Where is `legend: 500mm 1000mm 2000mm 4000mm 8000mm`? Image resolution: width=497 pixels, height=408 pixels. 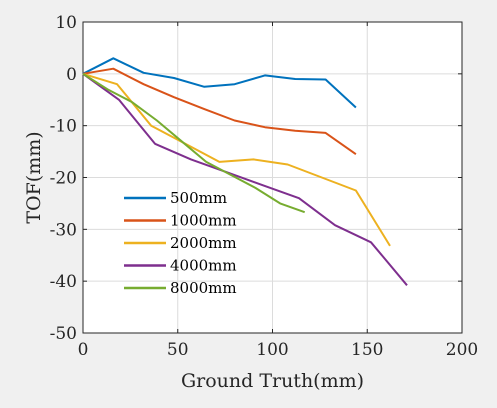
legend: 500mm 1000mm 2000mm 4000mm 8000mm is located at coordinates (180, 243).